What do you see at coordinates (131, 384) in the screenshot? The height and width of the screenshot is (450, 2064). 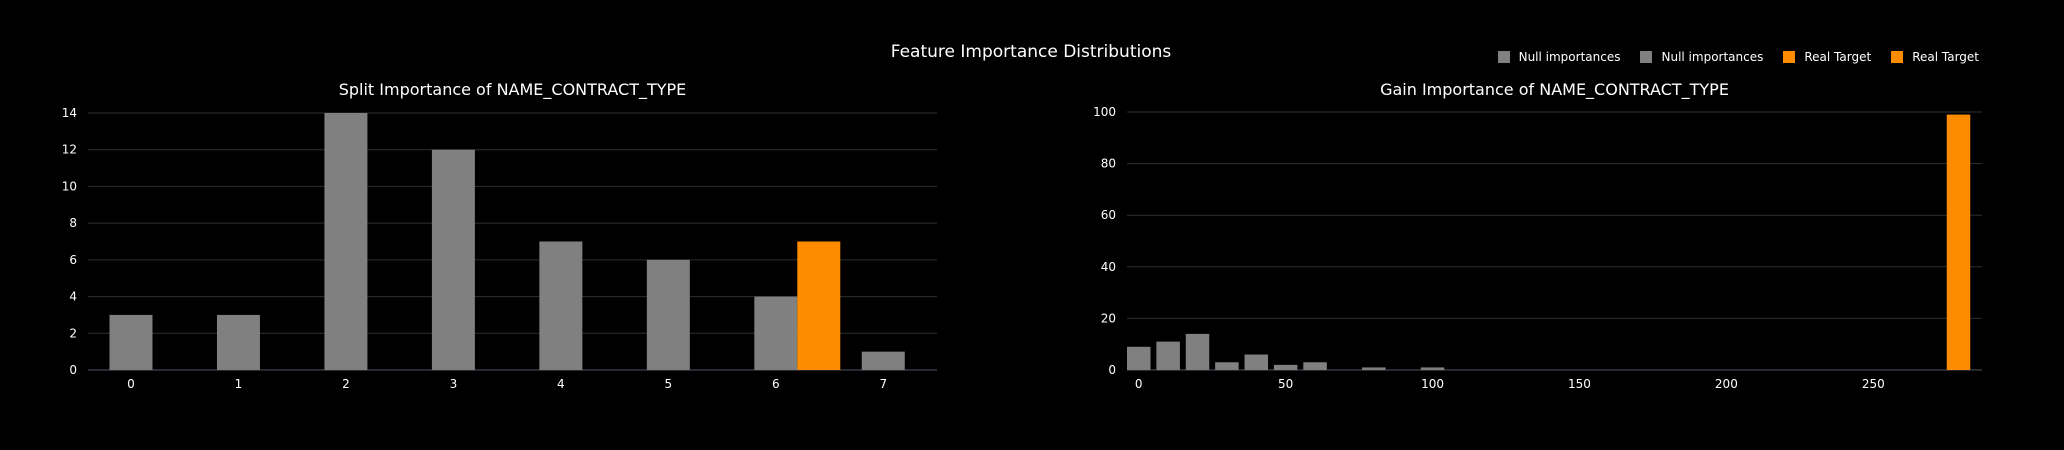 I see `split-xtick-label: 0` at bounding box center [131, 384].